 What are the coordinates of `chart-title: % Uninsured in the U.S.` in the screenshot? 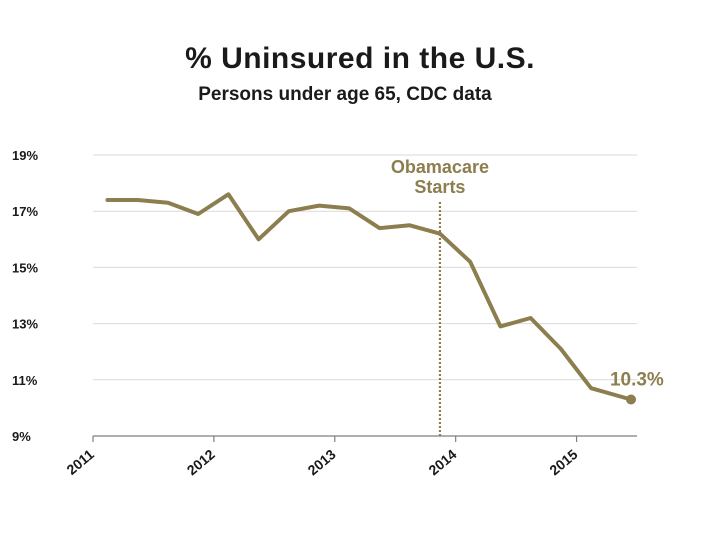 It's located at (360, 58).